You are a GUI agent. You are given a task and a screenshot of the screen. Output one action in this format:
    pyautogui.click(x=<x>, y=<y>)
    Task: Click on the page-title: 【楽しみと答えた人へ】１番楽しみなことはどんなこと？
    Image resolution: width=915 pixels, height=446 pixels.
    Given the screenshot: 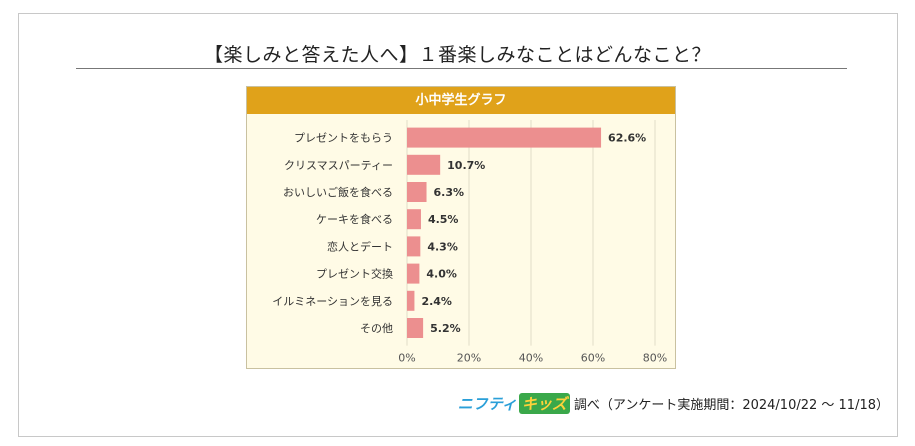 What is the action you would take?
    pyautogui.click(x=457, y=55)
    